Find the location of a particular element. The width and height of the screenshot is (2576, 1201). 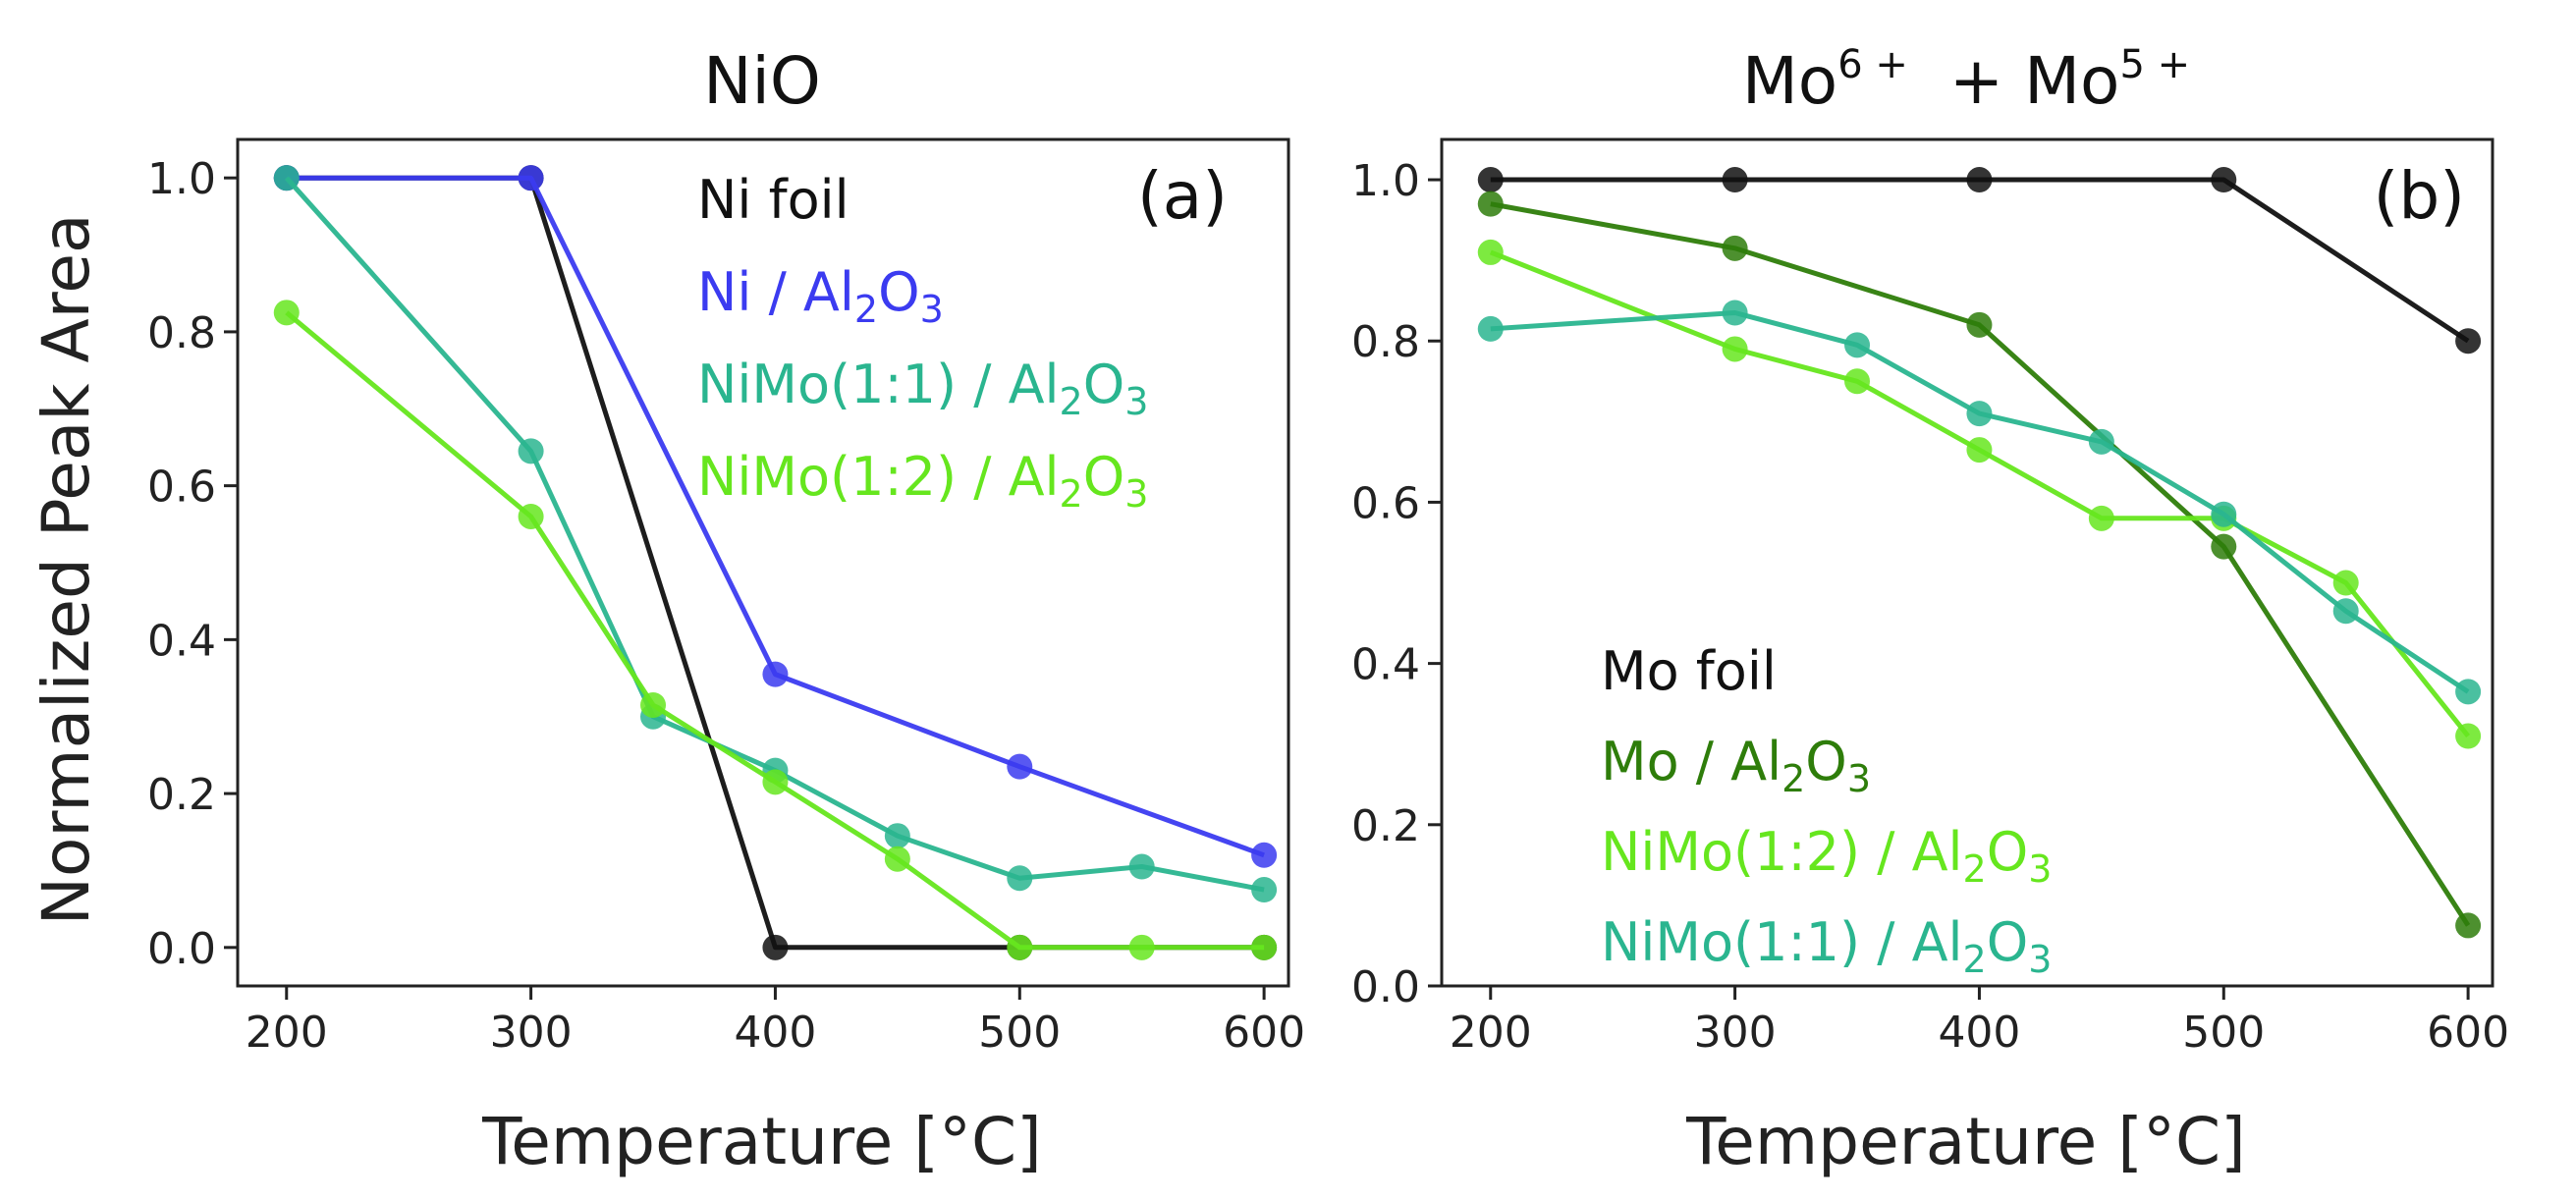

panel-a-x-tick-label: 300 is located at coordinates (531, 1033).